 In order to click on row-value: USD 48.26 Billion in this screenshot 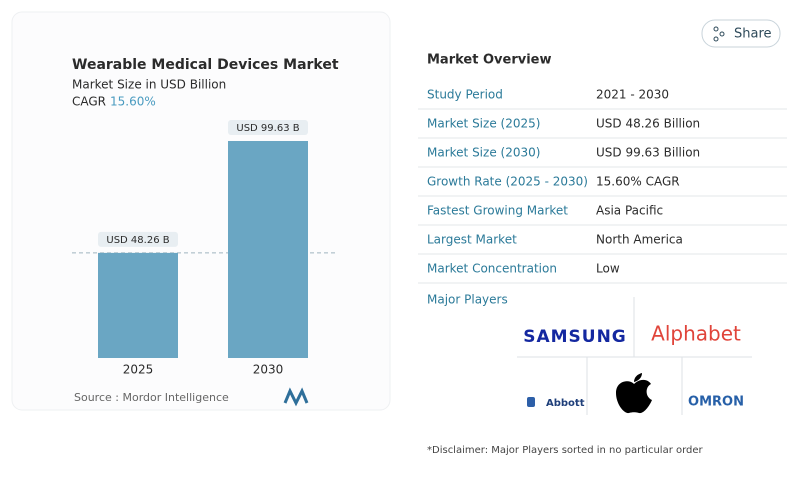, I will do `click(648, 124)`.